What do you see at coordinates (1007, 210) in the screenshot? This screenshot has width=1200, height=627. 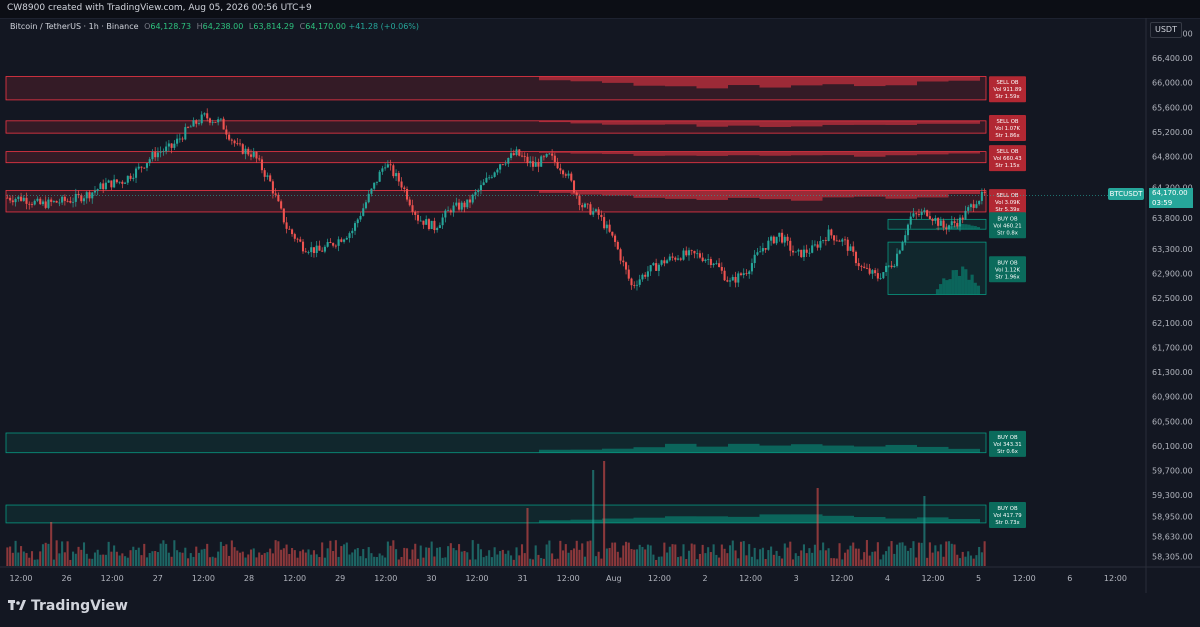 I see `order-block-label-text: Str 5.39x` at bounding box center [1007, 210].